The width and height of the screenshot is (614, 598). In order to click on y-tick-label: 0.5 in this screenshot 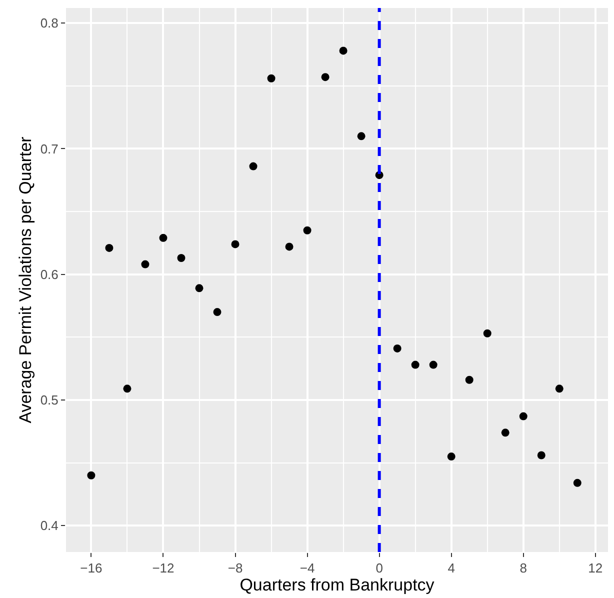, I will do `click(49, 400)`.